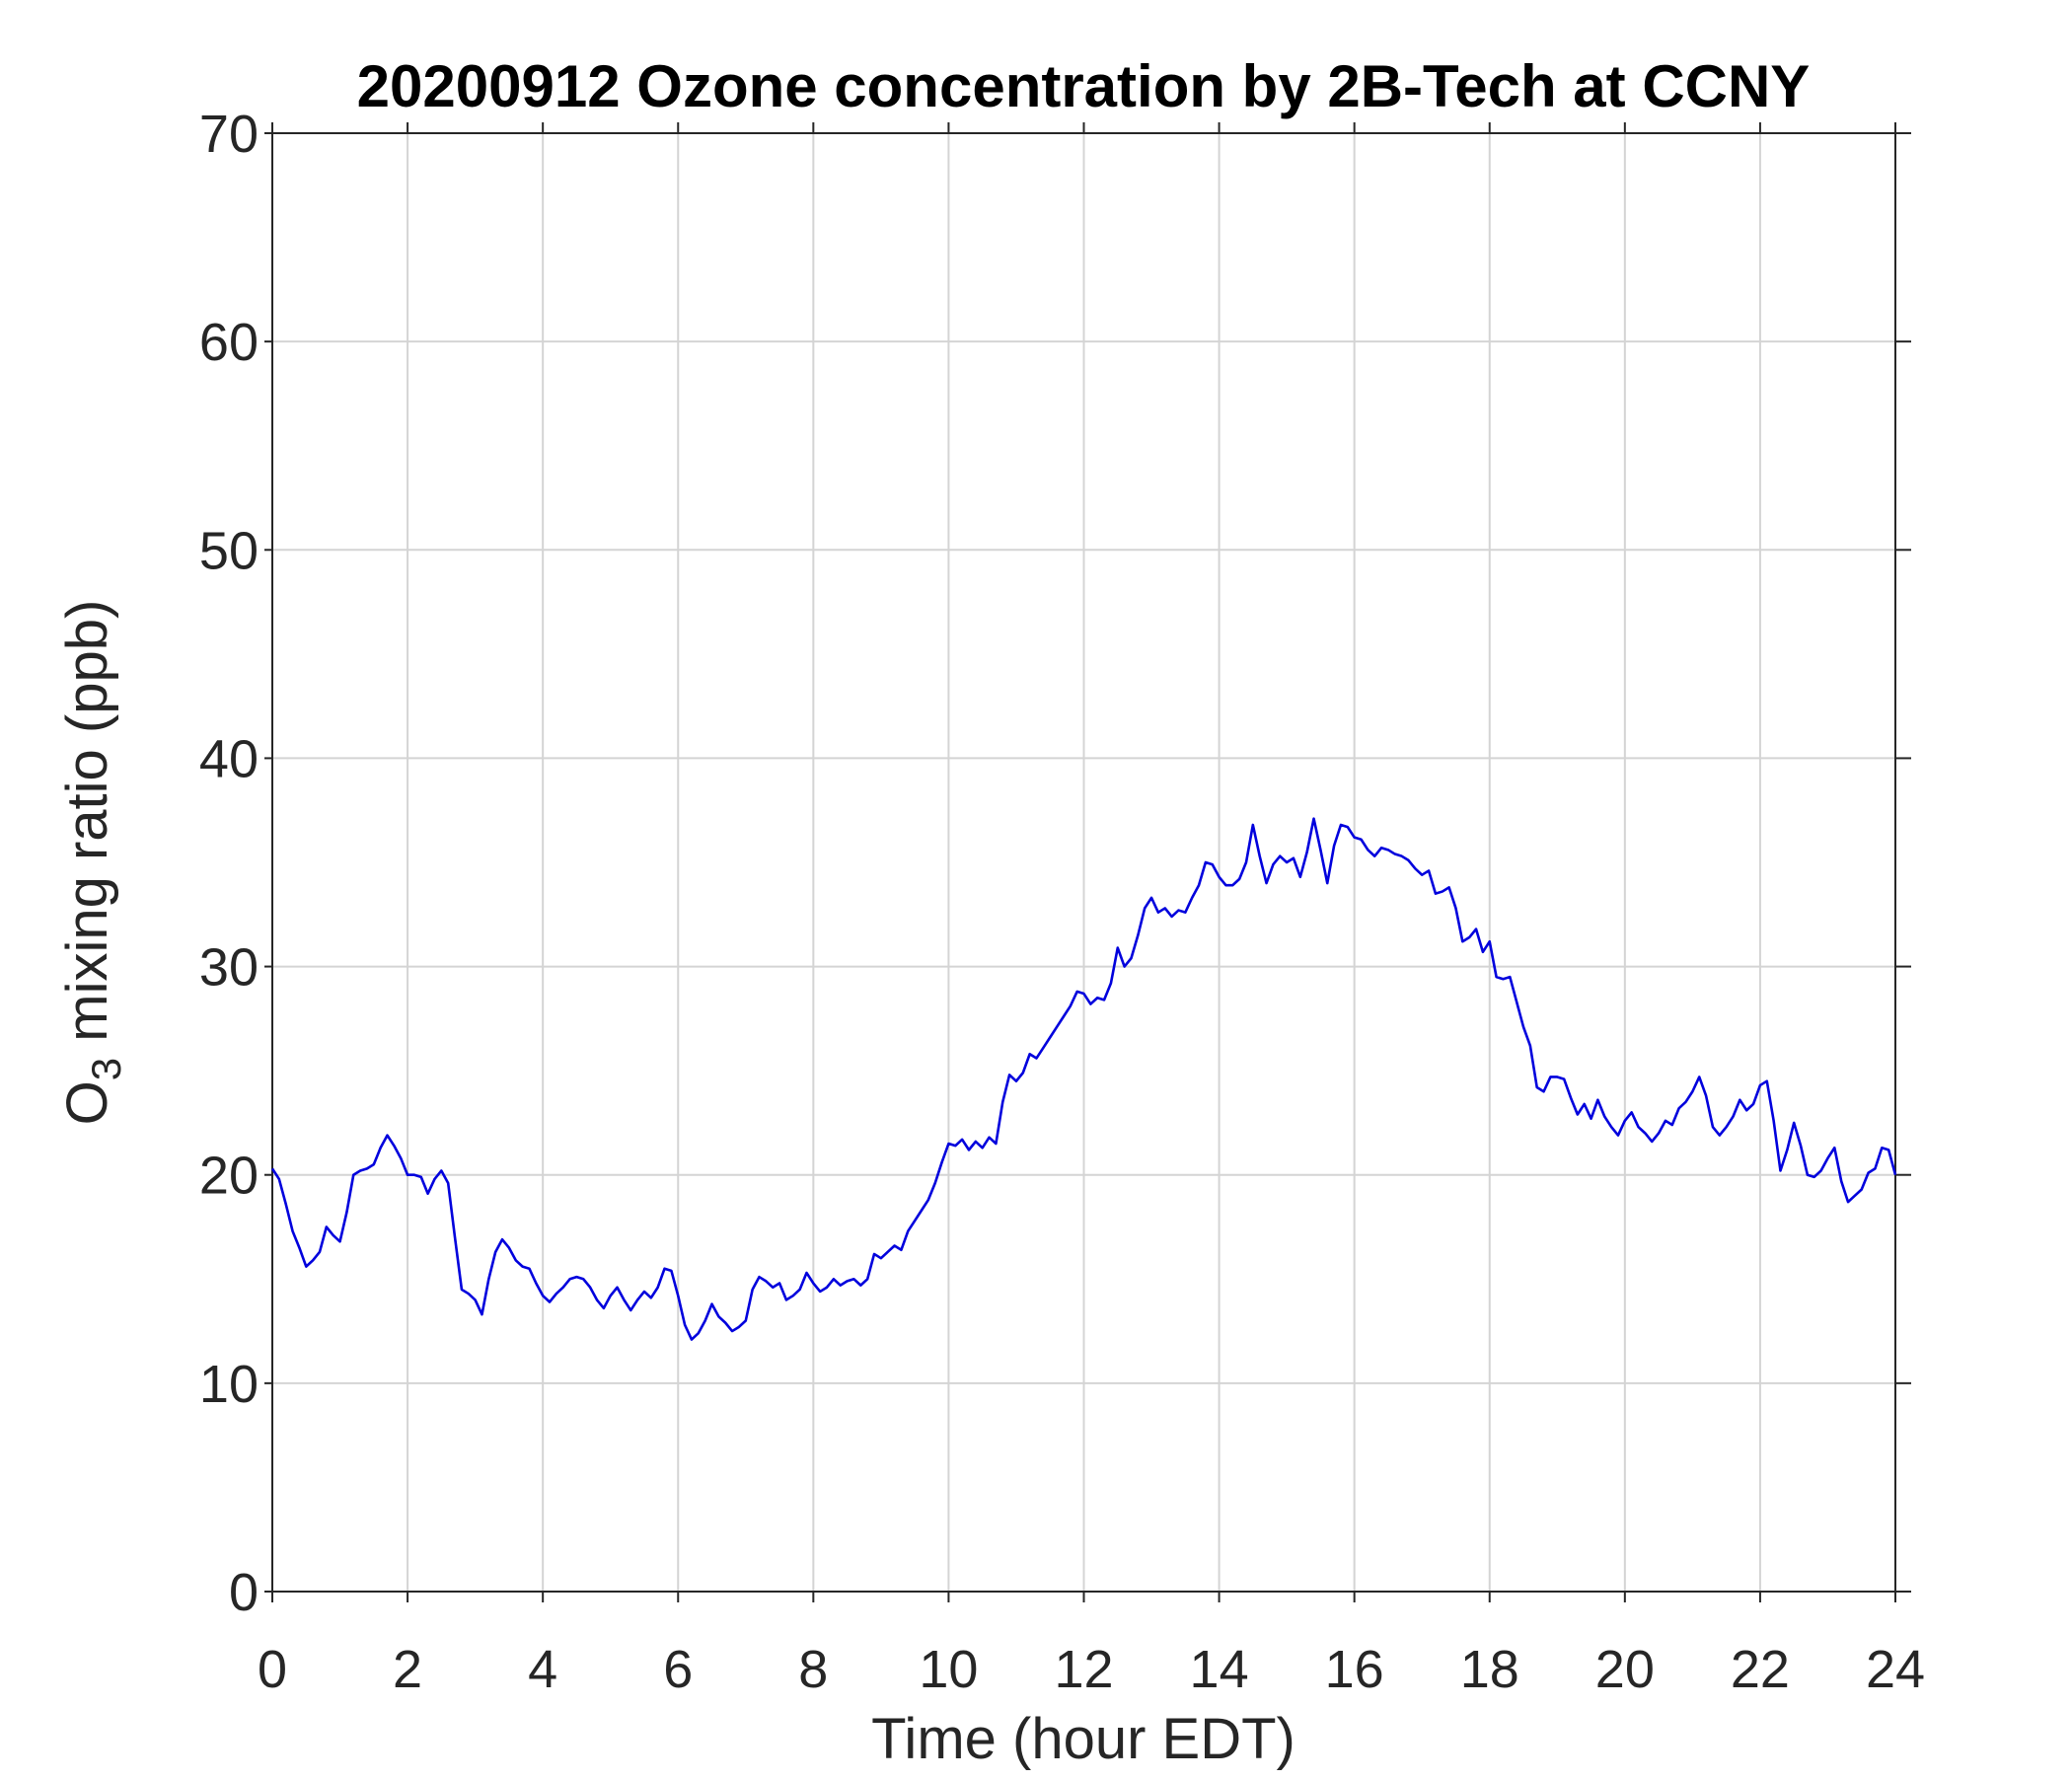 The width and height of the screenshot is (2072, 1781). Describe the element at coordinates (87, 829) in the screenshot. I see `y-label-part: mixing ratio (ppb)` at that location.